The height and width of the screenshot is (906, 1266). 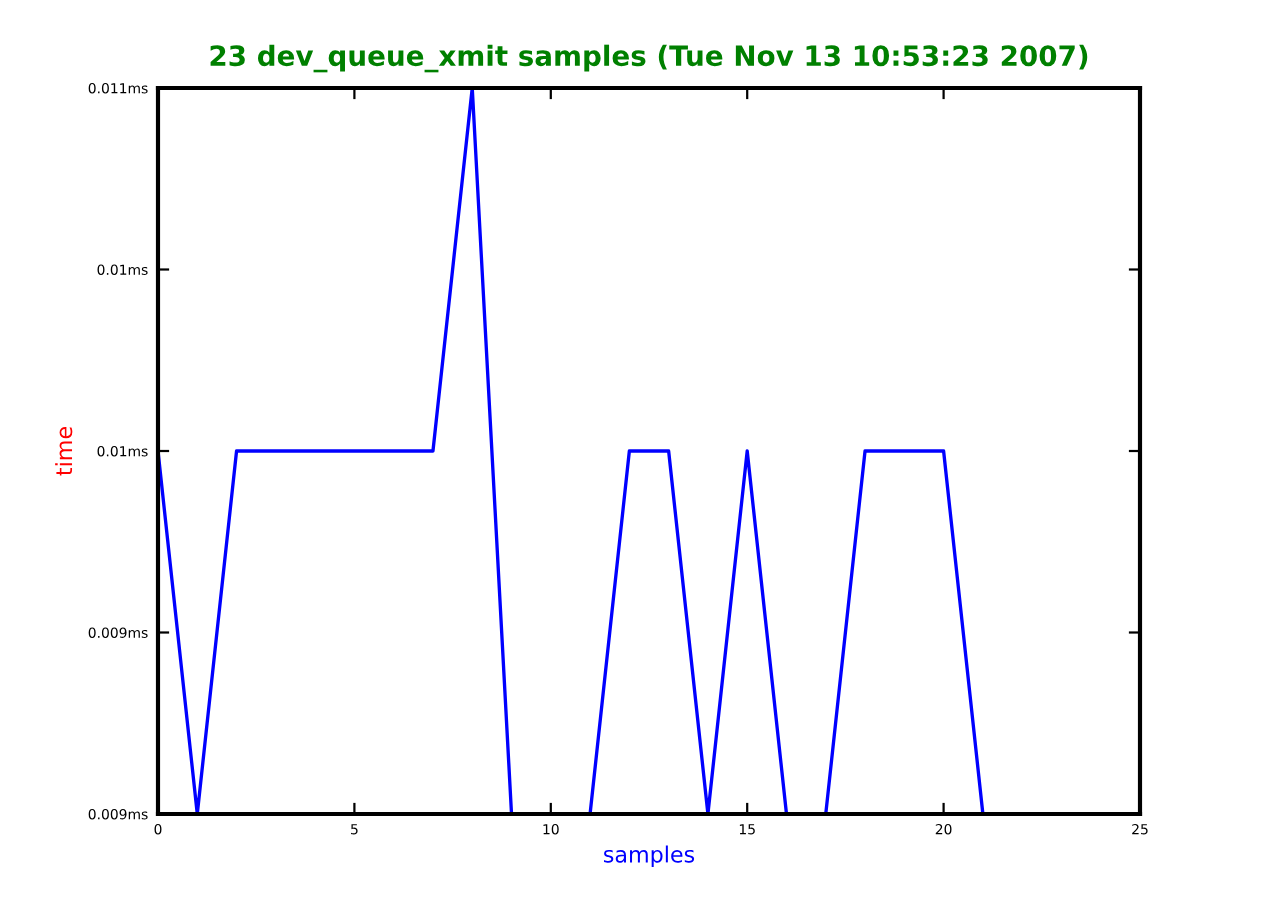 What do you see at coordinates (64, 451) in the screenshot?
I see `y-axis-title: time` at bounding box center [64, 451].